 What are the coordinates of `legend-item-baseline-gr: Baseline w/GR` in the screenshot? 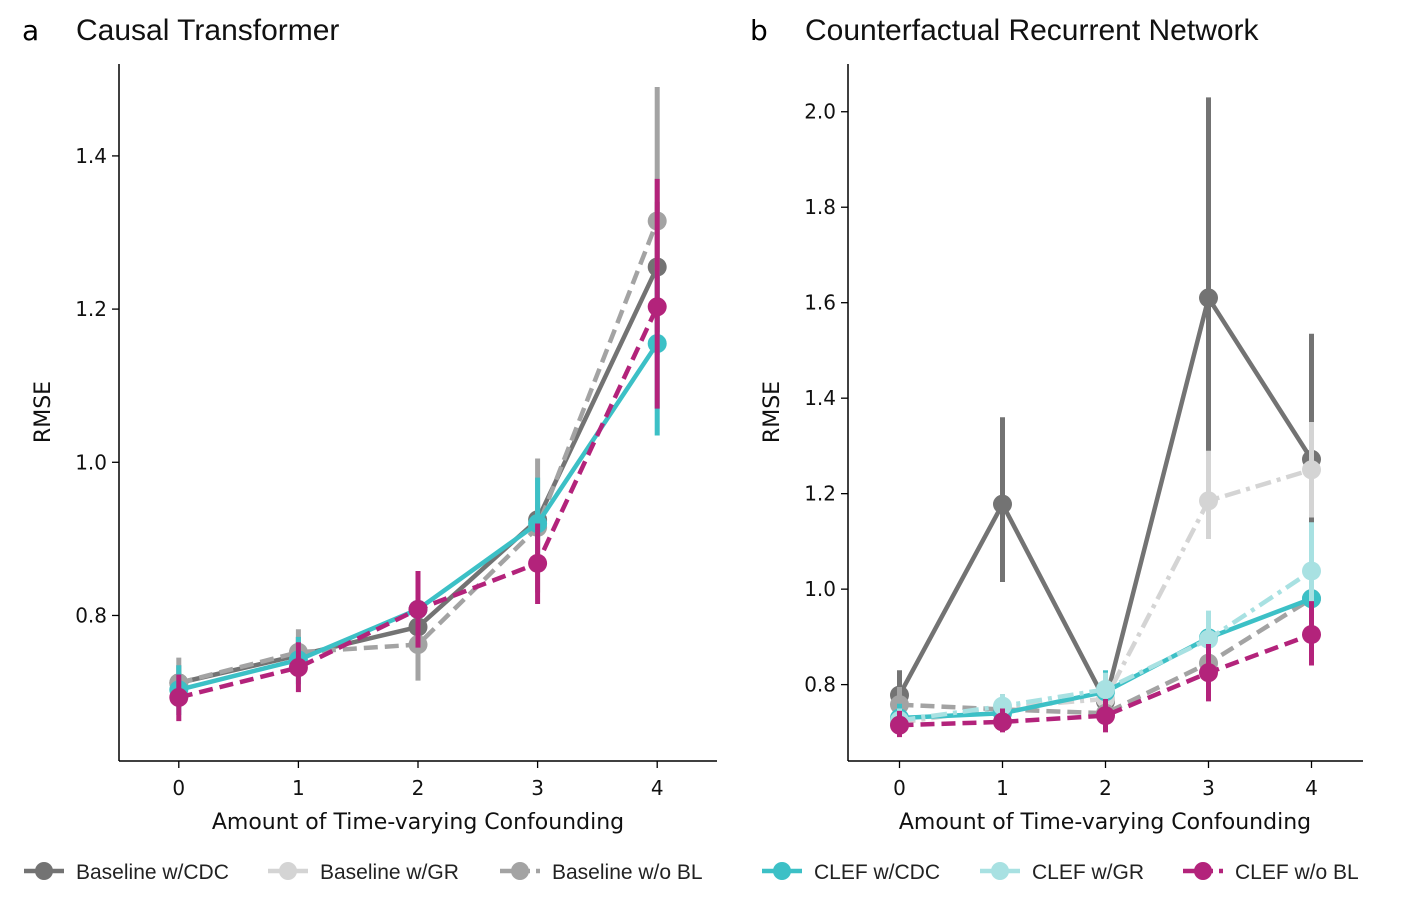 It's located at (363, 872).